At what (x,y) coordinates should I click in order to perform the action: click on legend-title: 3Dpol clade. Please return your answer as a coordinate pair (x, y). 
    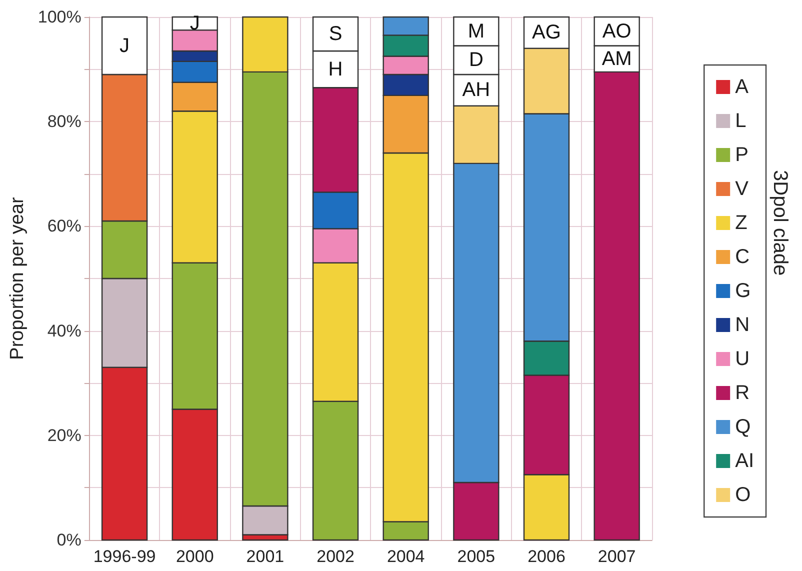
    Looking at the image, I should click on (780, 223).